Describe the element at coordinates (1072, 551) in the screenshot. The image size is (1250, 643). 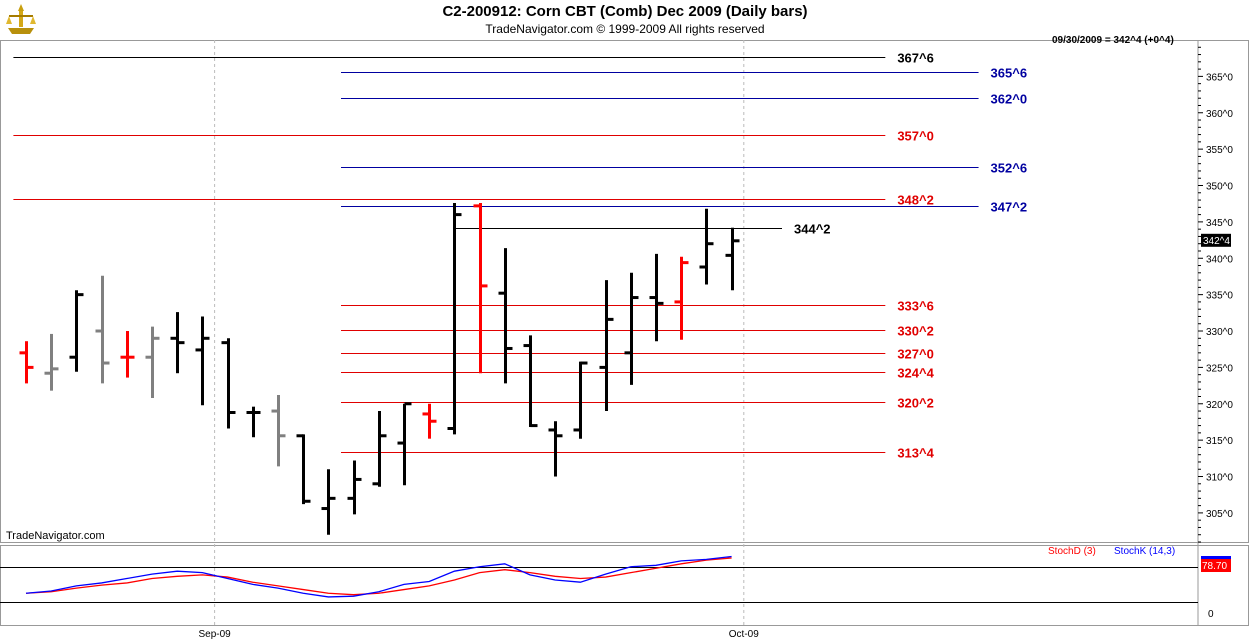
I see `legend-stoch-d: StochD (3)` at that location.